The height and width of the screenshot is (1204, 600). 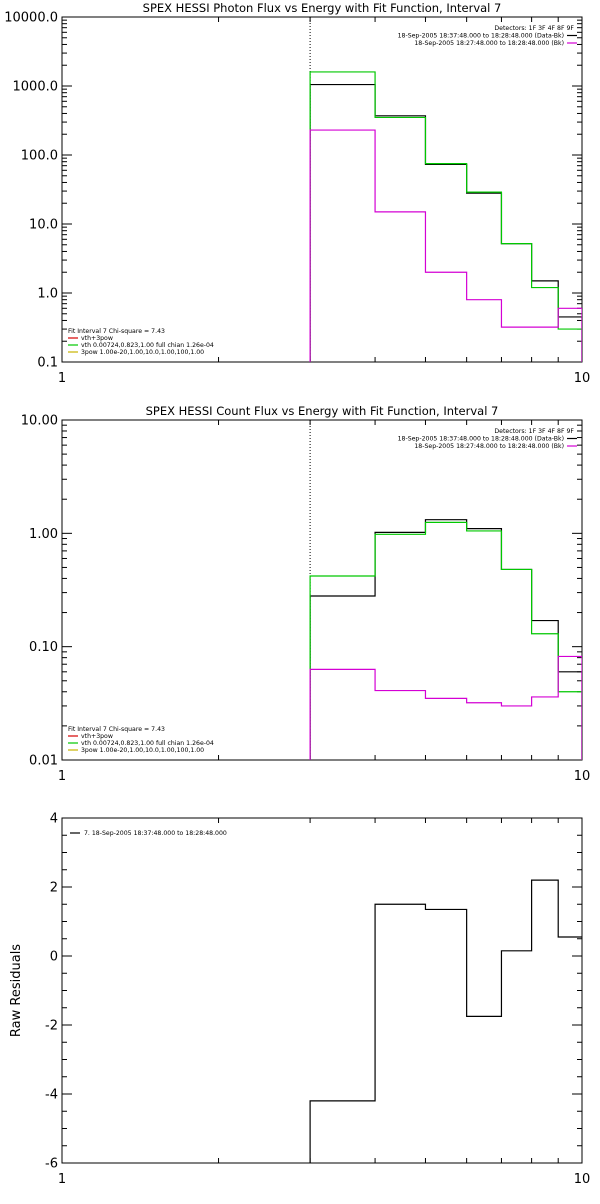 What do you see at coordinates (39, 156) in the screenshot?
I see `y-tick-label: 100.0` at bounding box center [39, 156].